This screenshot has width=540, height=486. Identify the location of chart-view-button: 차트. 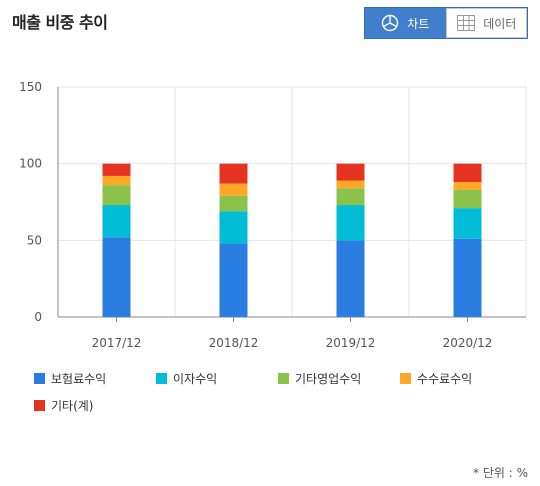
(405, 23).